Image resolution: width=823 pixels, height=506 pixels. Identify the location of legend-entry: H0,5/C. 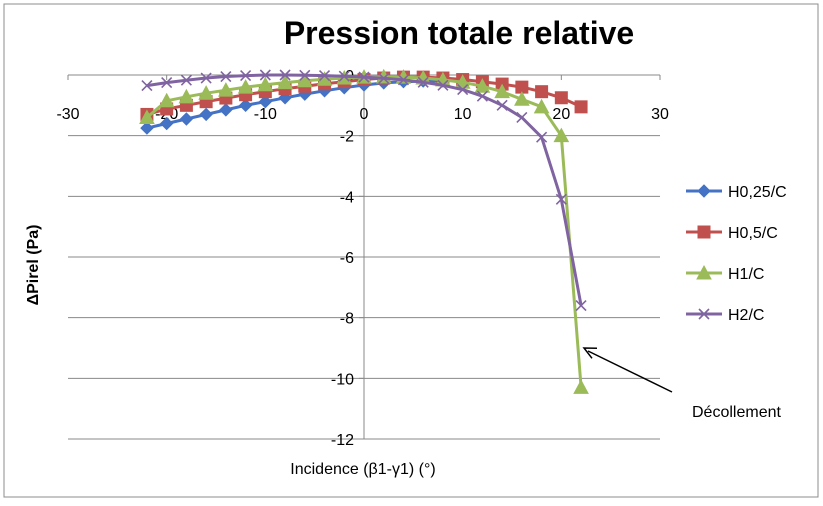
(732, 233).